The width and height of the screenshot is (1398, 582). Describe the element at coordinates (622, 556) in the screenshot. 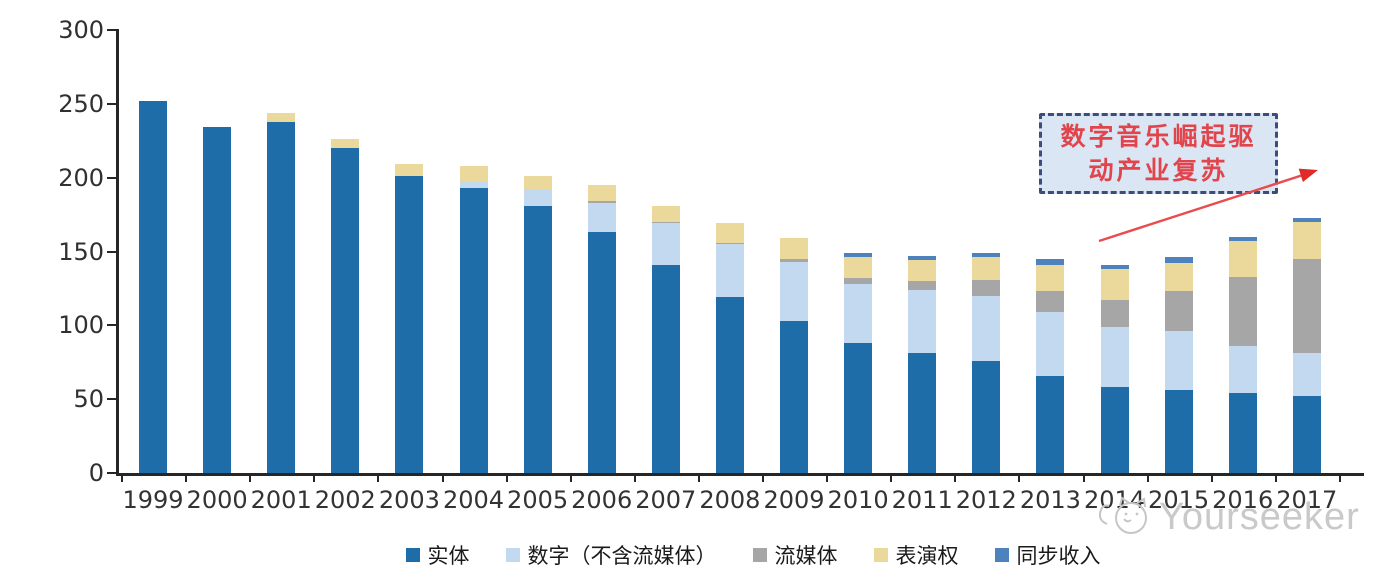

I see `legend-label: 数字（不含流媒体）` at that location.